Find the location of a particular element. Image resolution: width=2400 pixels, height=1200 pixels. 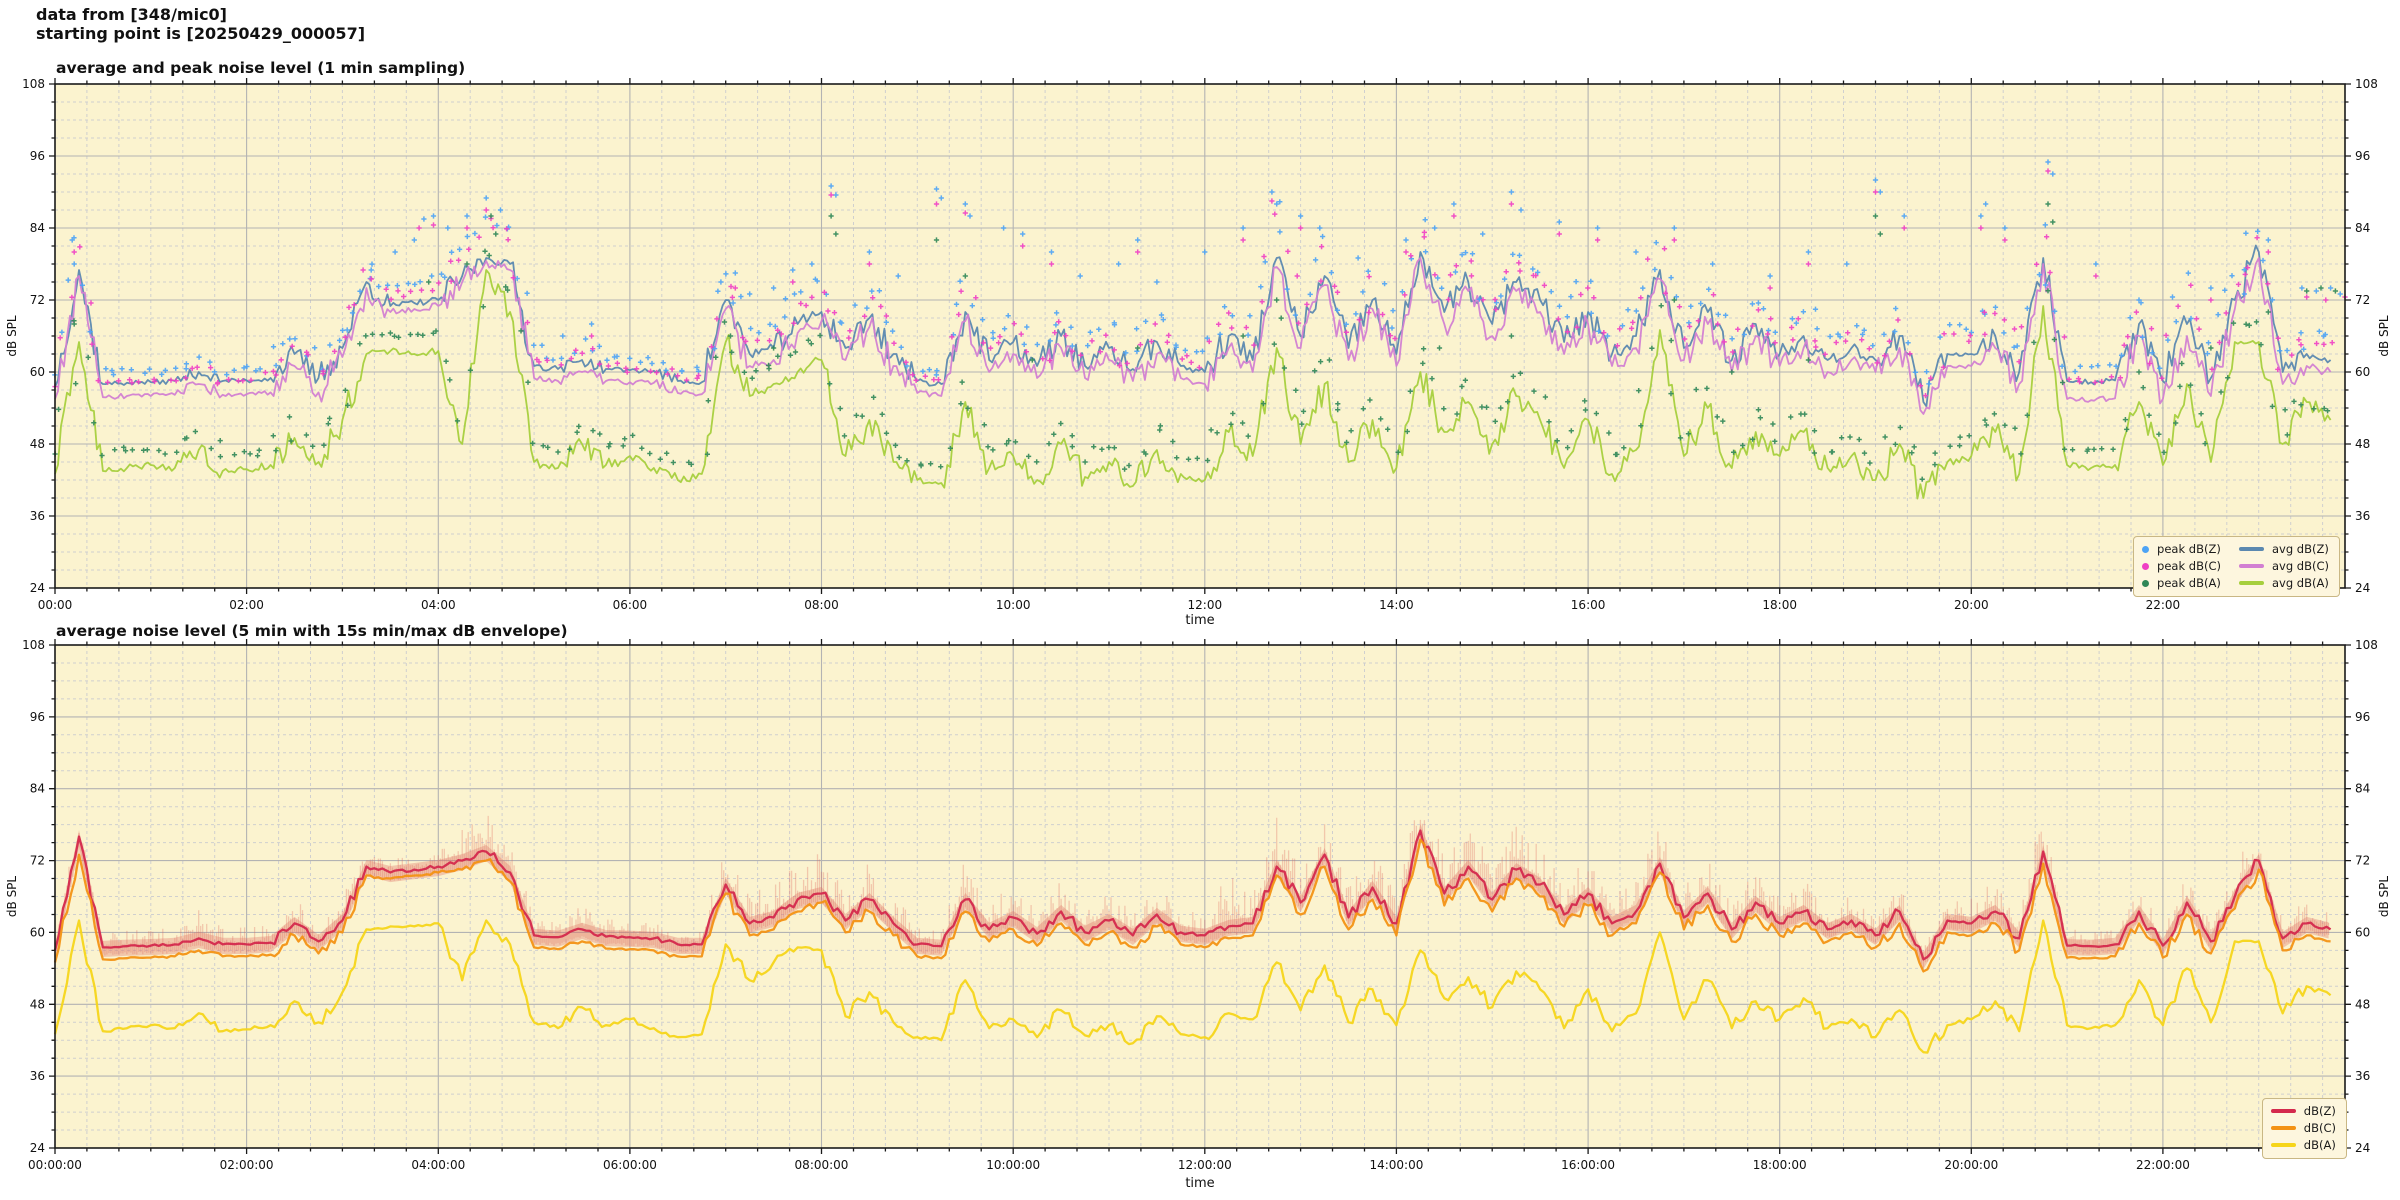

chart1-xaxis-title: time is located at coordinates (1200, 620).